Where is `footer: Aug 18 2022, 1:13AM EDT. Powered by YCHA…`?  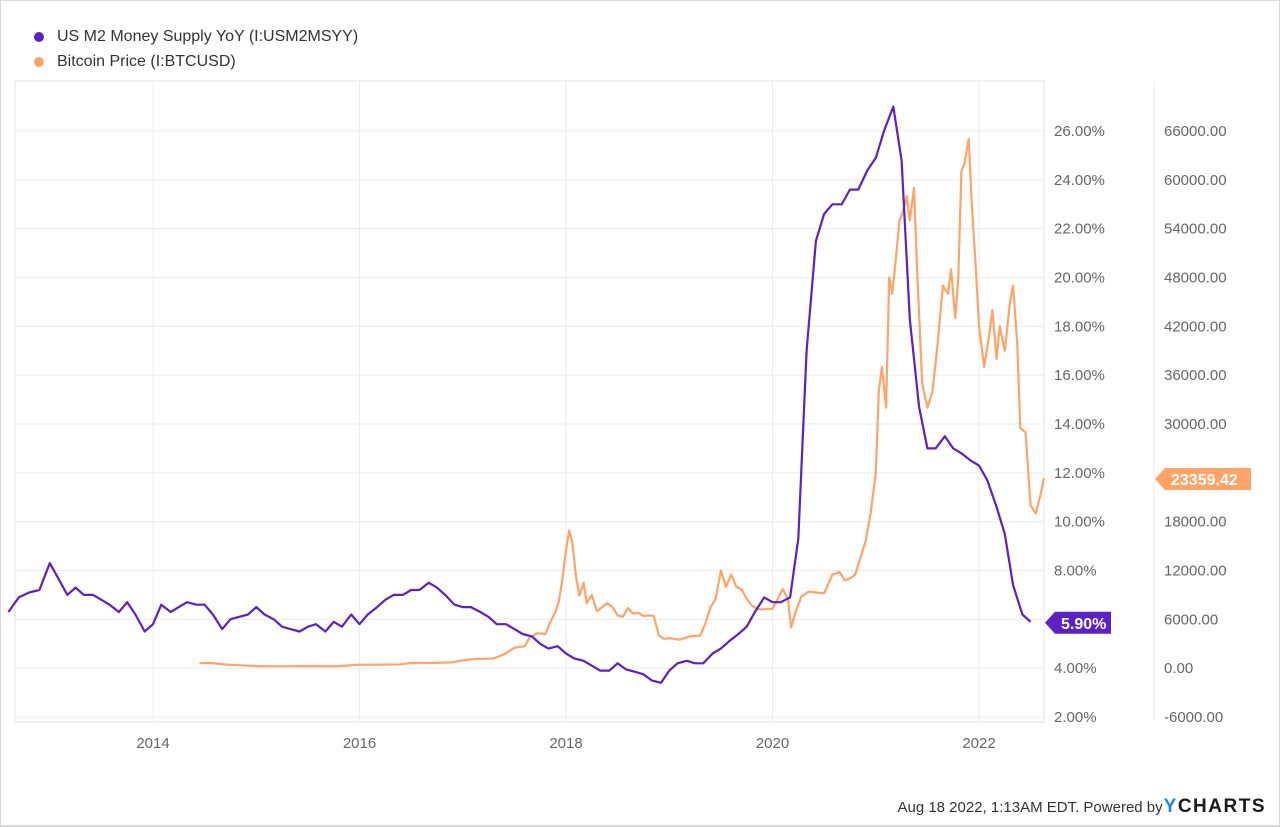 footer: Aug 18 2022, 1:13AM EDT. Powered by YCHA… is located at coordinates (1081, 807).